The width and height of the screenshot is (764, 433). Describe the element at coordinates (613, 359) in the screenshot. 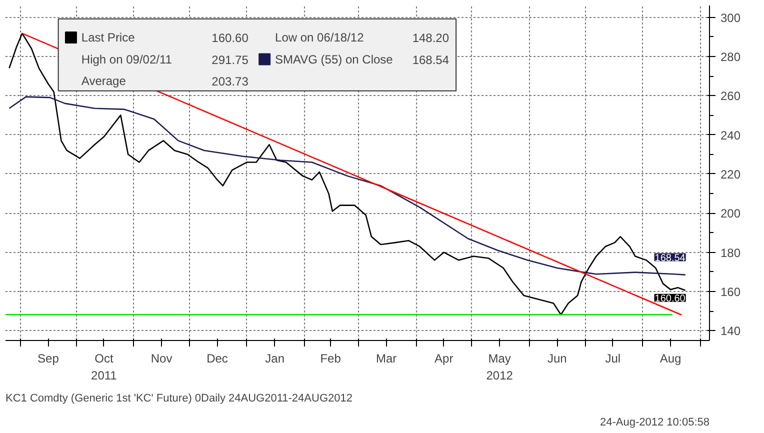

I see `x-tick-label: Jul` at that location.